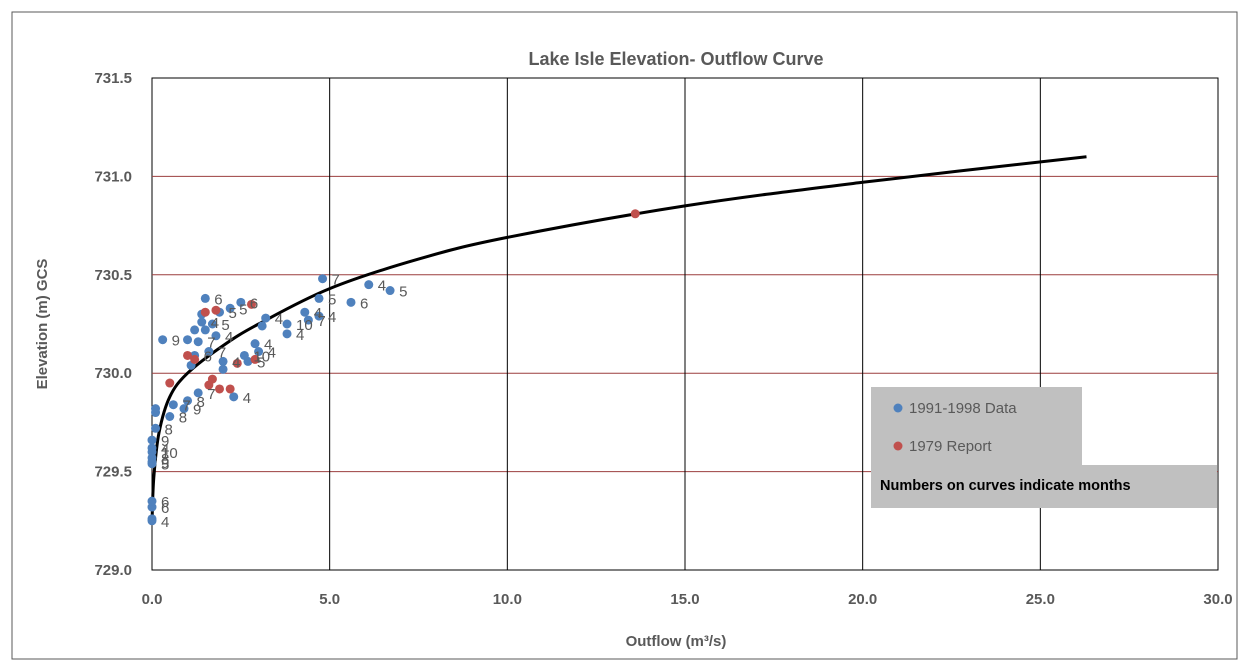 Image resolution: width=1249 pixels, height=660 pixels. What do you see at coordinates (113, 373) in the screenshot?
I see `y-tick-label: 730.0` at bounding box center [113, 373].